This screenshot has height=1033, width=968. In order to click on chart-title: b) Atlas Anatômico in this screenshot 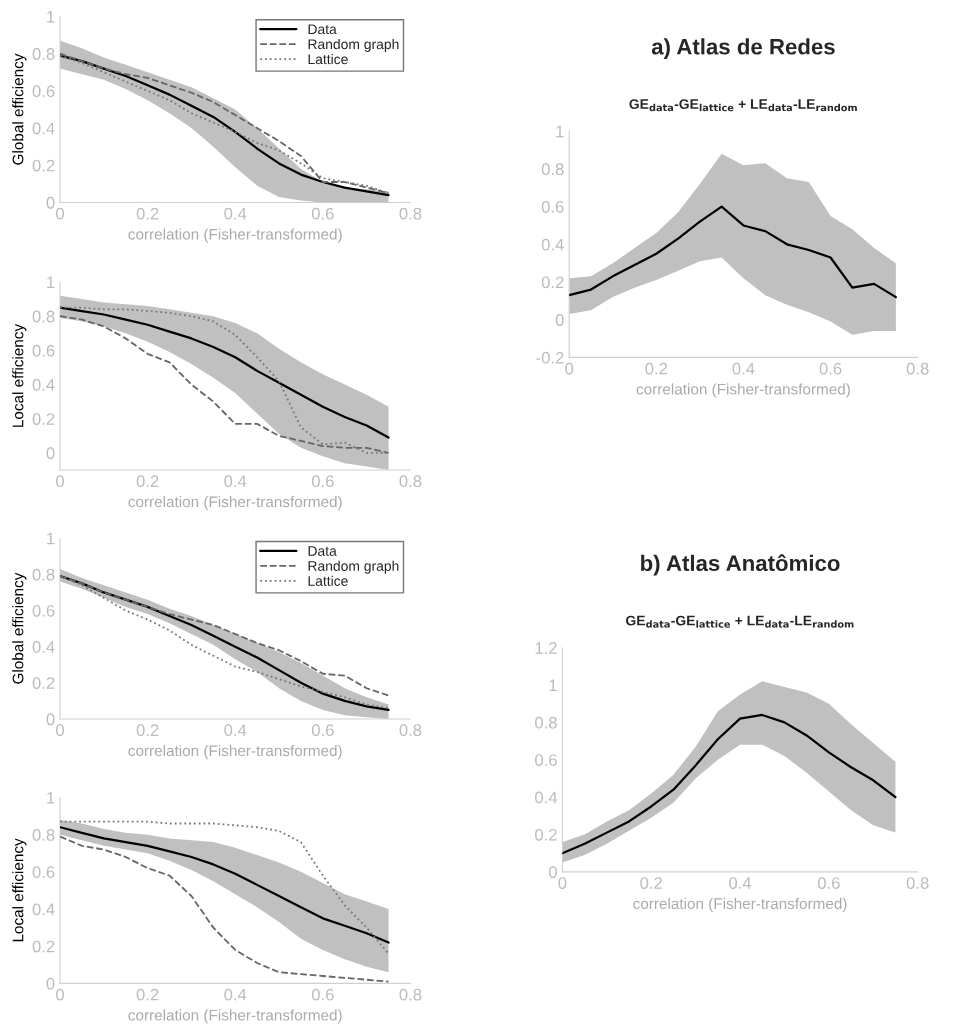, I will do `click(740, 565)`.